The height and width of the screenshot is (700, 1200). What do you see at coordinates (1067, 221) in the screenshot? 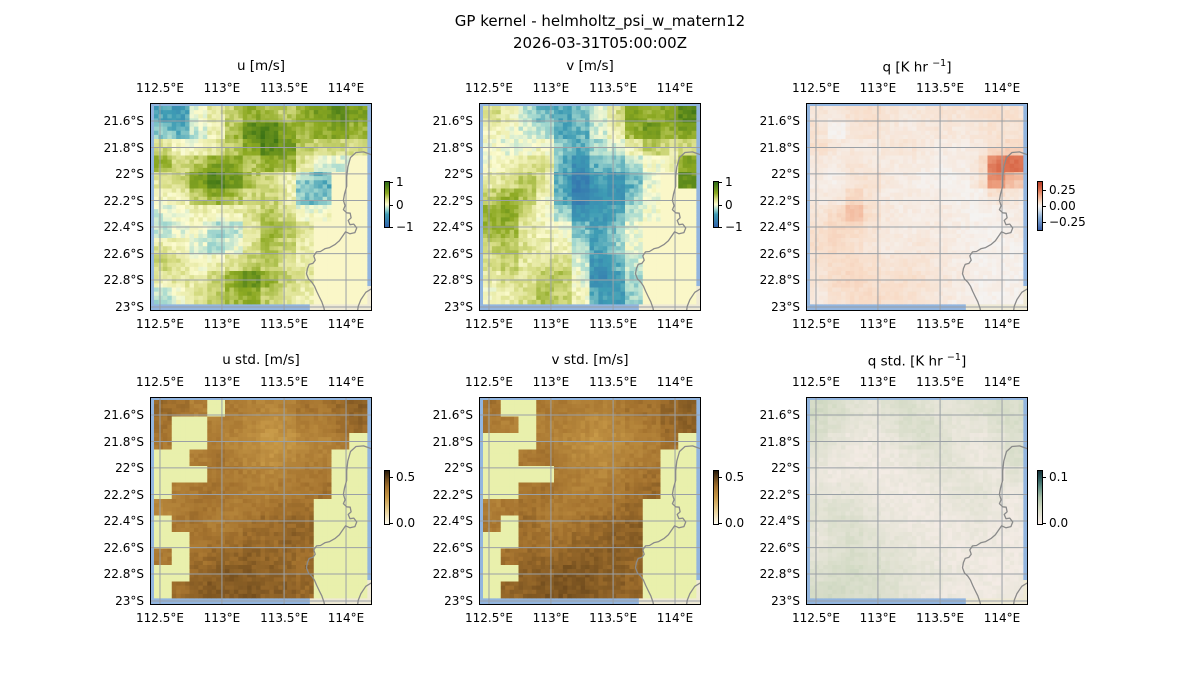
I see `colorbar-tick-label-q-2: −0.25` at bounding box center [1067, 221].